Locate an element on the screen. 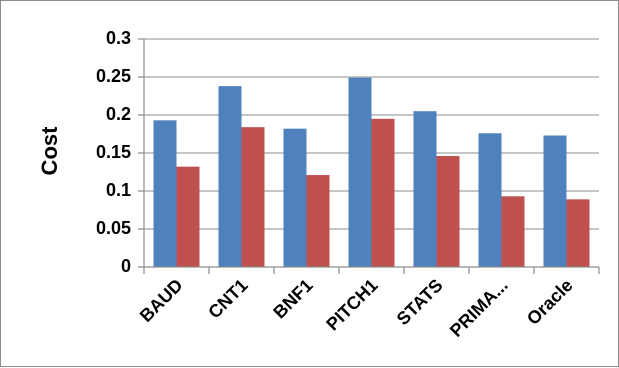  y-tick-label: 0.25 is located at coordinates (113, 76).